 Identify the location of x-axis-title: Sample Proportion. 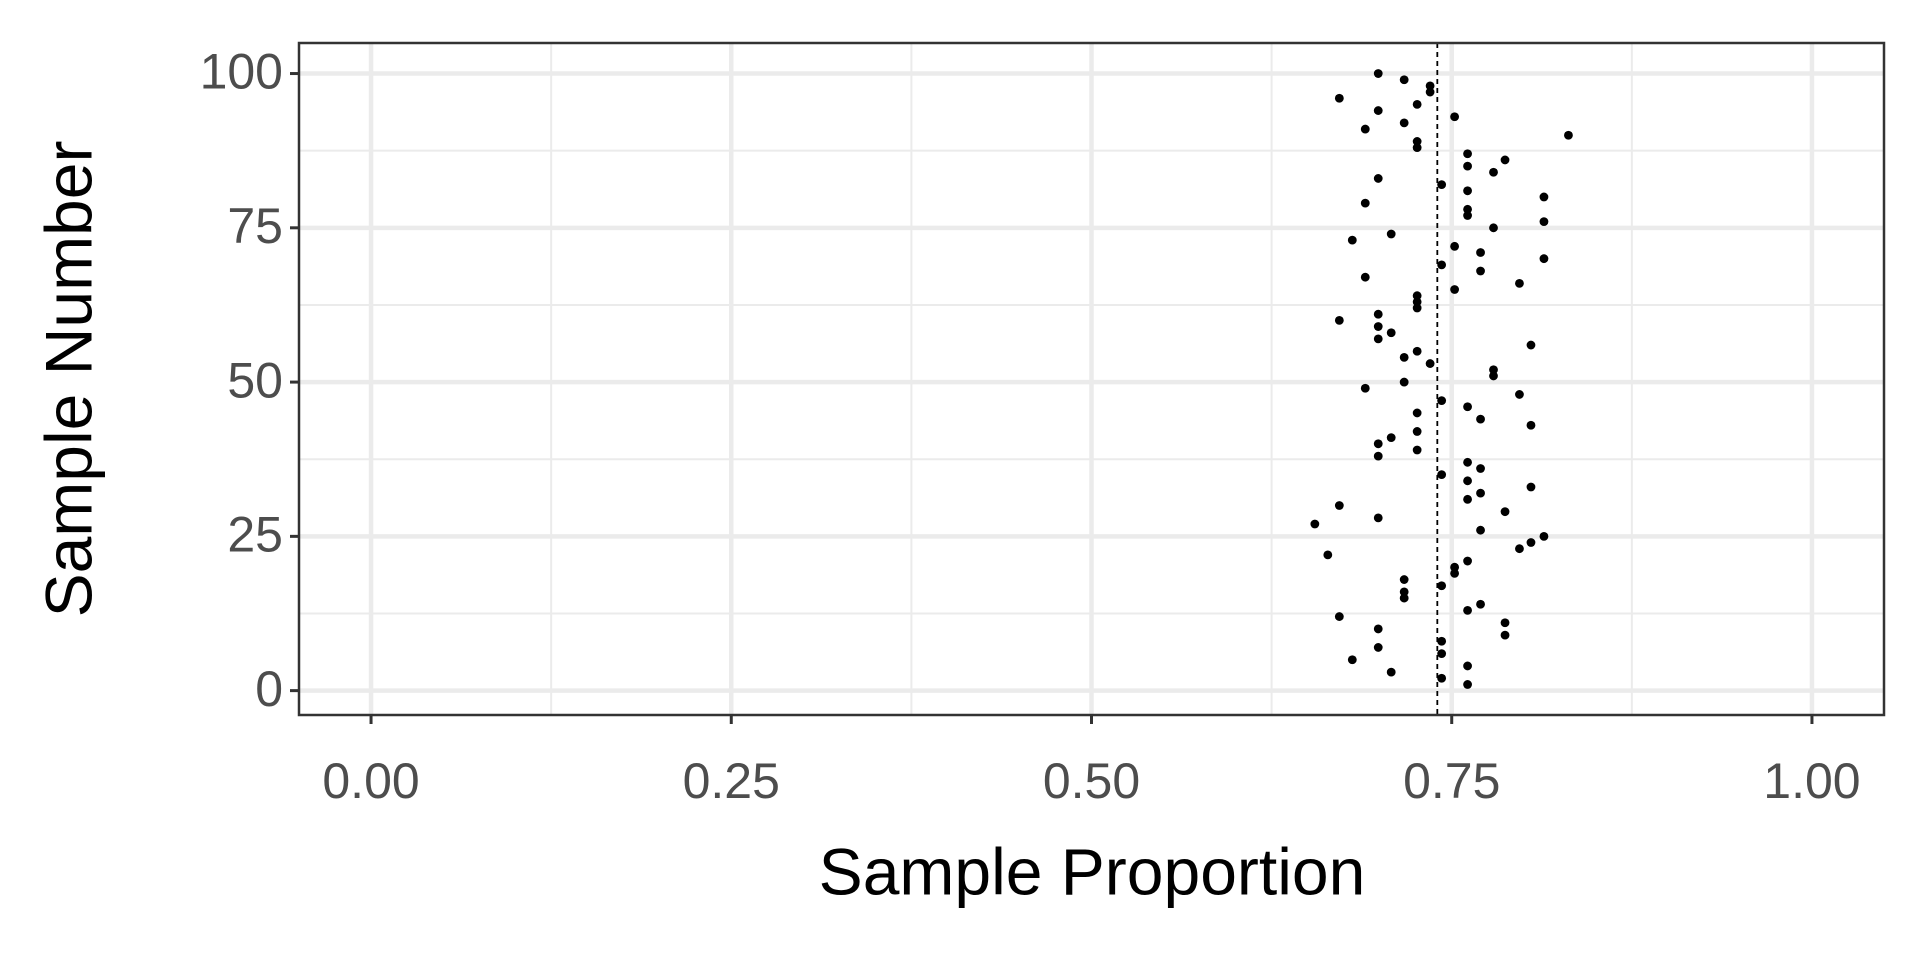
(1092, 871).